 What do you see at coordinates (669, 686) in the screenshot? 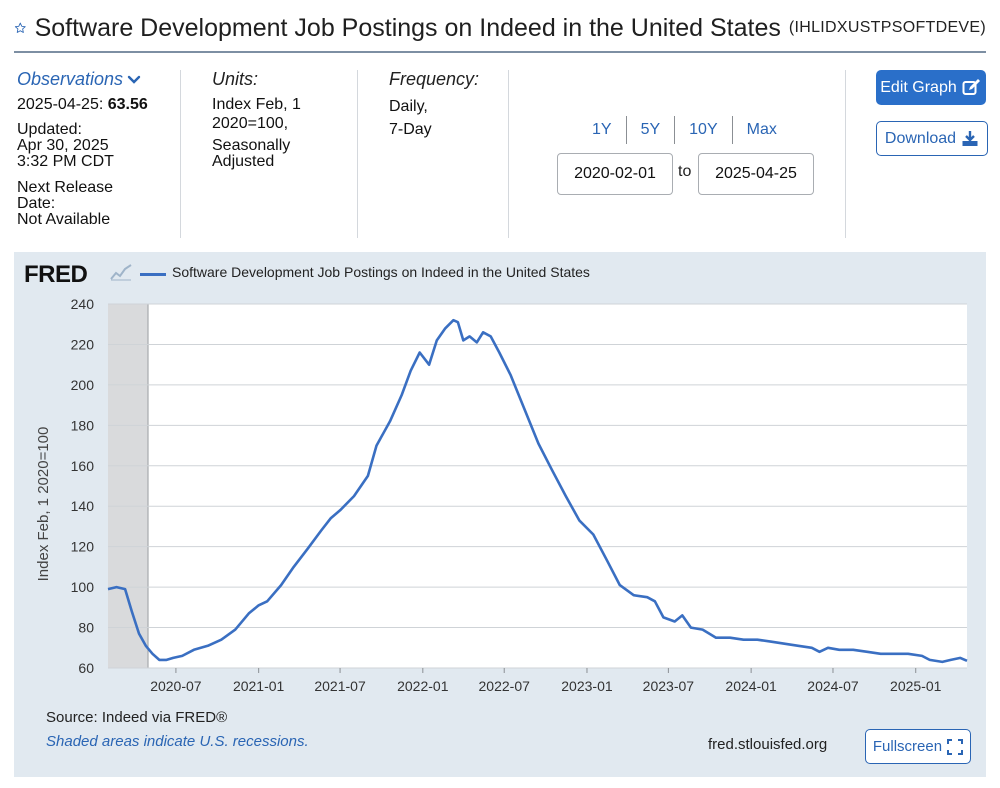
I see `x-tick-label: 2023-07` at bounding box center [669, 686].